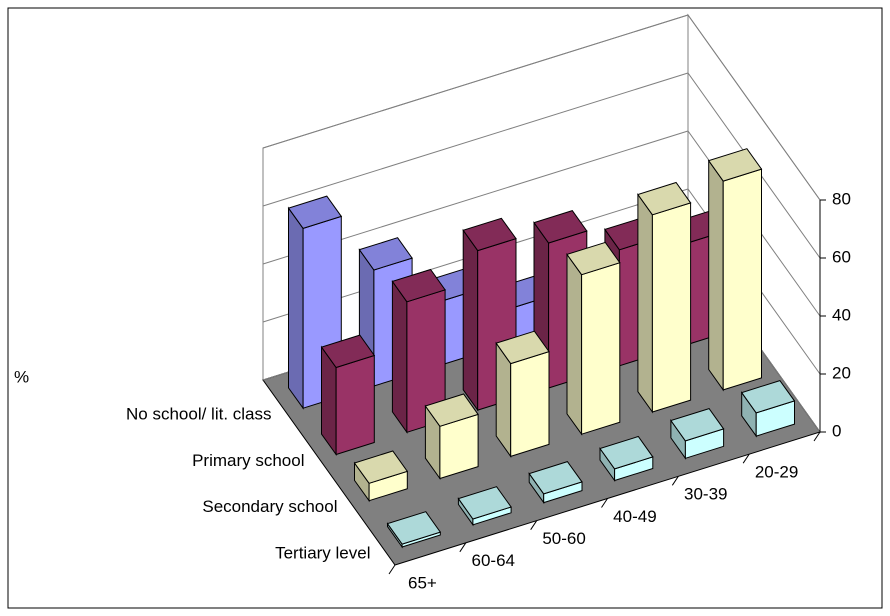 Image resolution: width=890 pixels, height=616 pixels. Describe the element at coordinates (269, 506) in the screenshot. I see `series-label: Secondary school` at that location.